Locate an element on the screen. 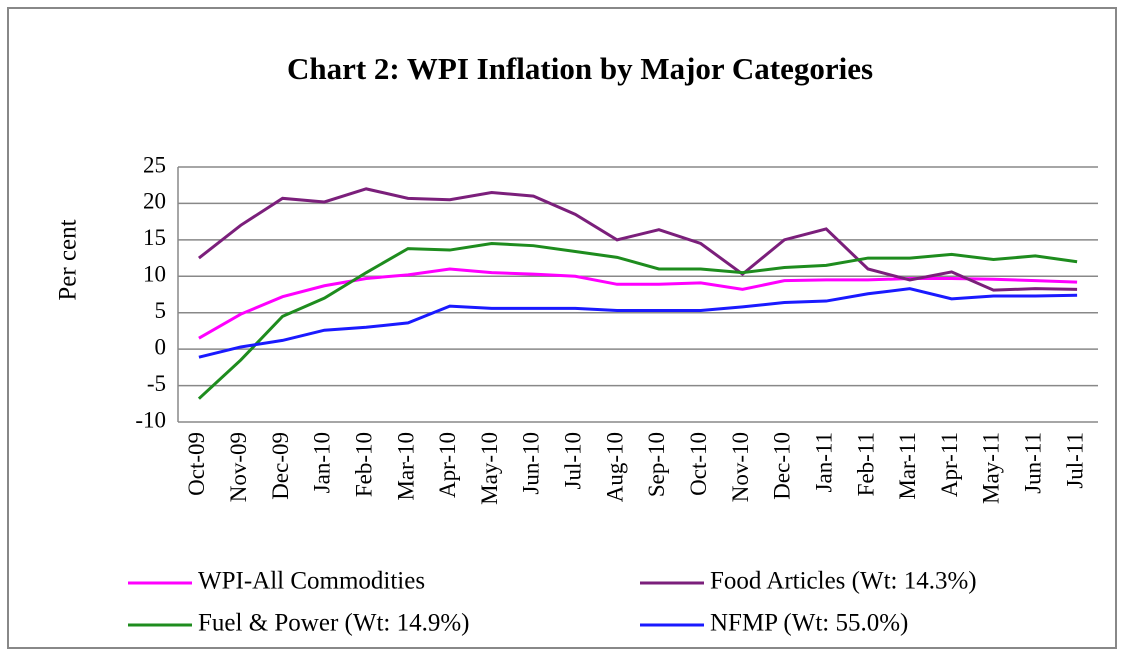 Image resolution: width=1125 pixels, height=655 pixels. y-tick-label: -10 is located at coordinates (150, 419).